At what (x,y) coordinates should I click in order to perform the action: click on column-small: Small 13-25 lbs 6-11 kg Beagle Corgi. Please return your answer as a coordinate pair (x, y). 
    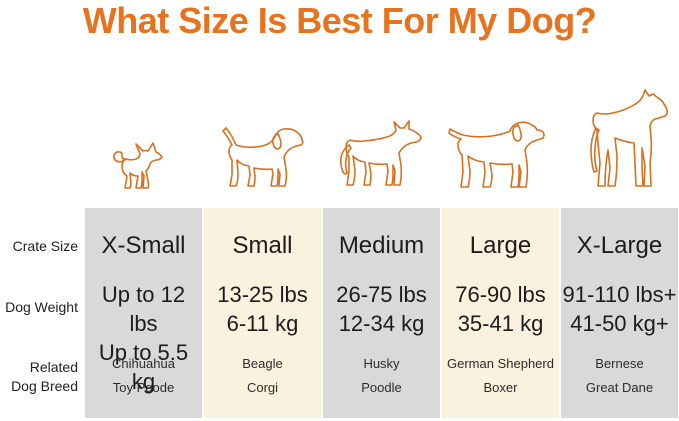
    Looking at the image, I should click on (262, 313).